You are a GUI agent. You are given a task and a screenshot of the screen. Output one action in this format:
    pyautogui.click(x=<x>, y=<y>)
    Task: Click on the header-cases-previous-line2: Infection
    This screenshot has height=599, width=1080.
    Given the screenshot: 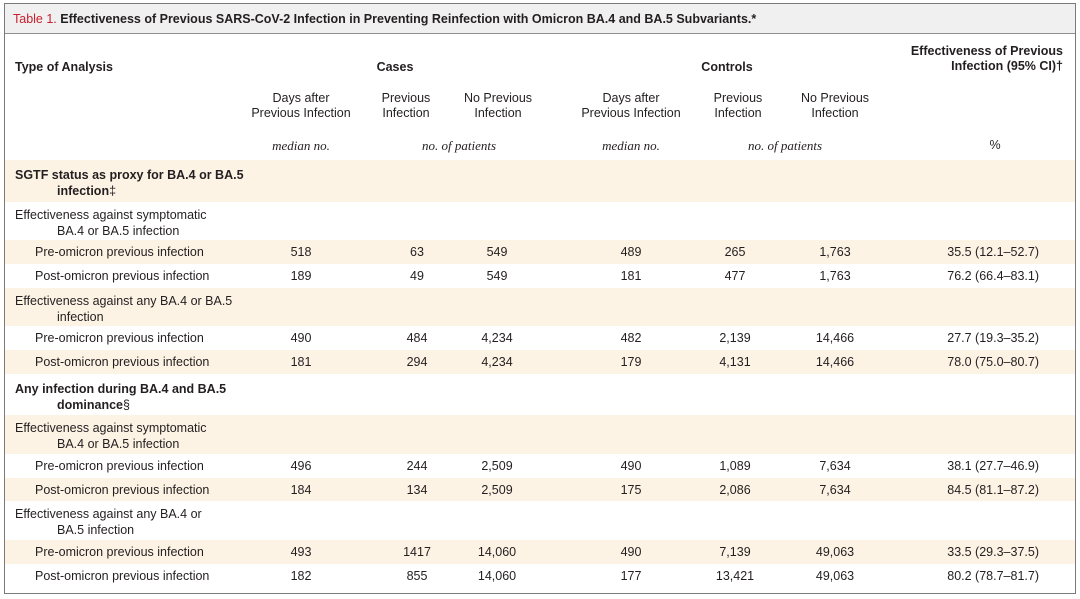 What is the action you would take?
    pyautogui.click(x=406, y=113)
    